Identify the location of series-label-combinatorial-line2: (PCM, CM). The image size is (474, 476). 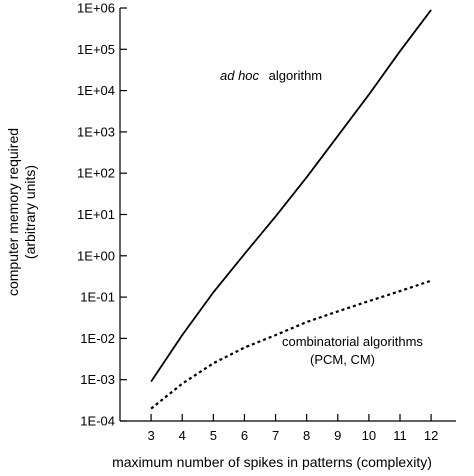
(342, 359).